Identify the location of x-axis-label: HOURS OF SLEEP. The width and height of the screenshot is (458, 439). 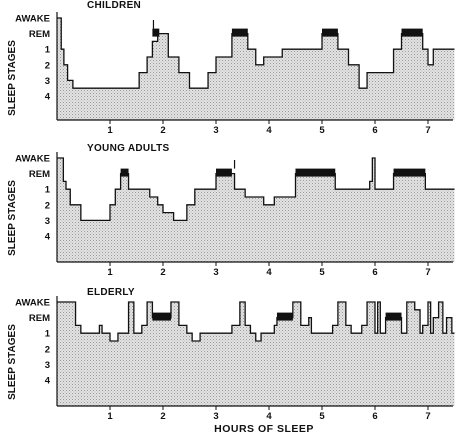
(264, 429).